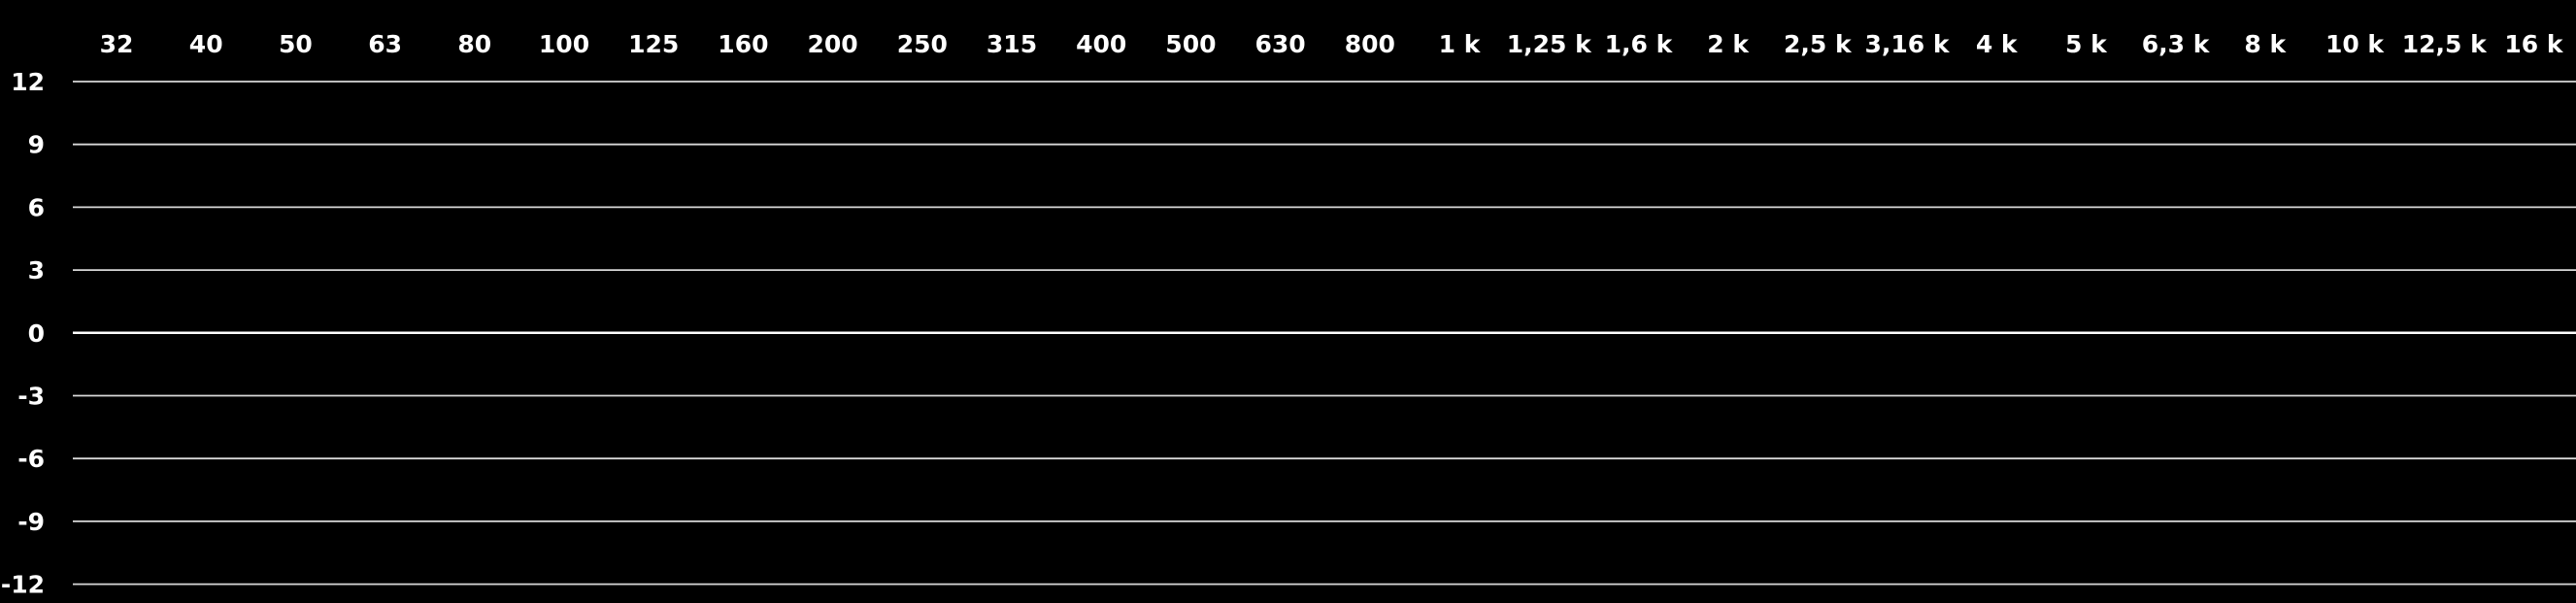 The width and height of the screenshot is (2576, 603). Describe the element at coordinates (923, 44) in the screenshot. I see `frequency-label: 250` at that location.